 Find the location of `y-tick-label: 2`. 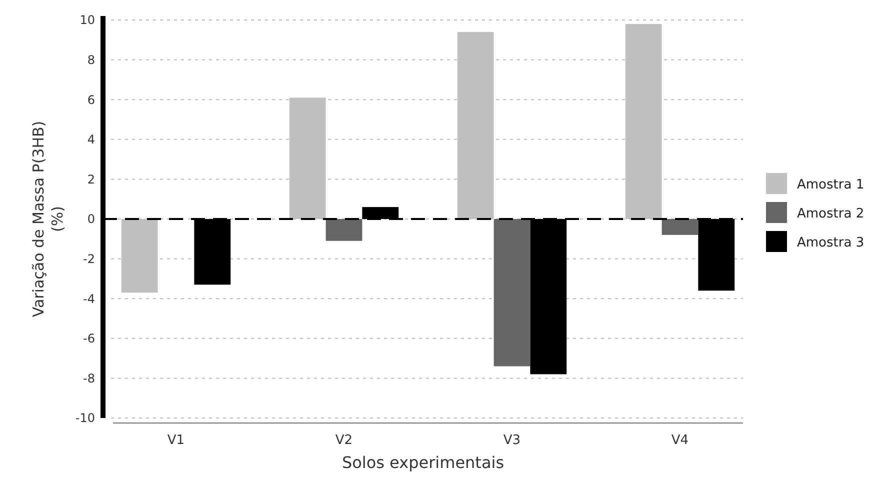

y-tick-label: 2 is located at coordinates (91, 179).